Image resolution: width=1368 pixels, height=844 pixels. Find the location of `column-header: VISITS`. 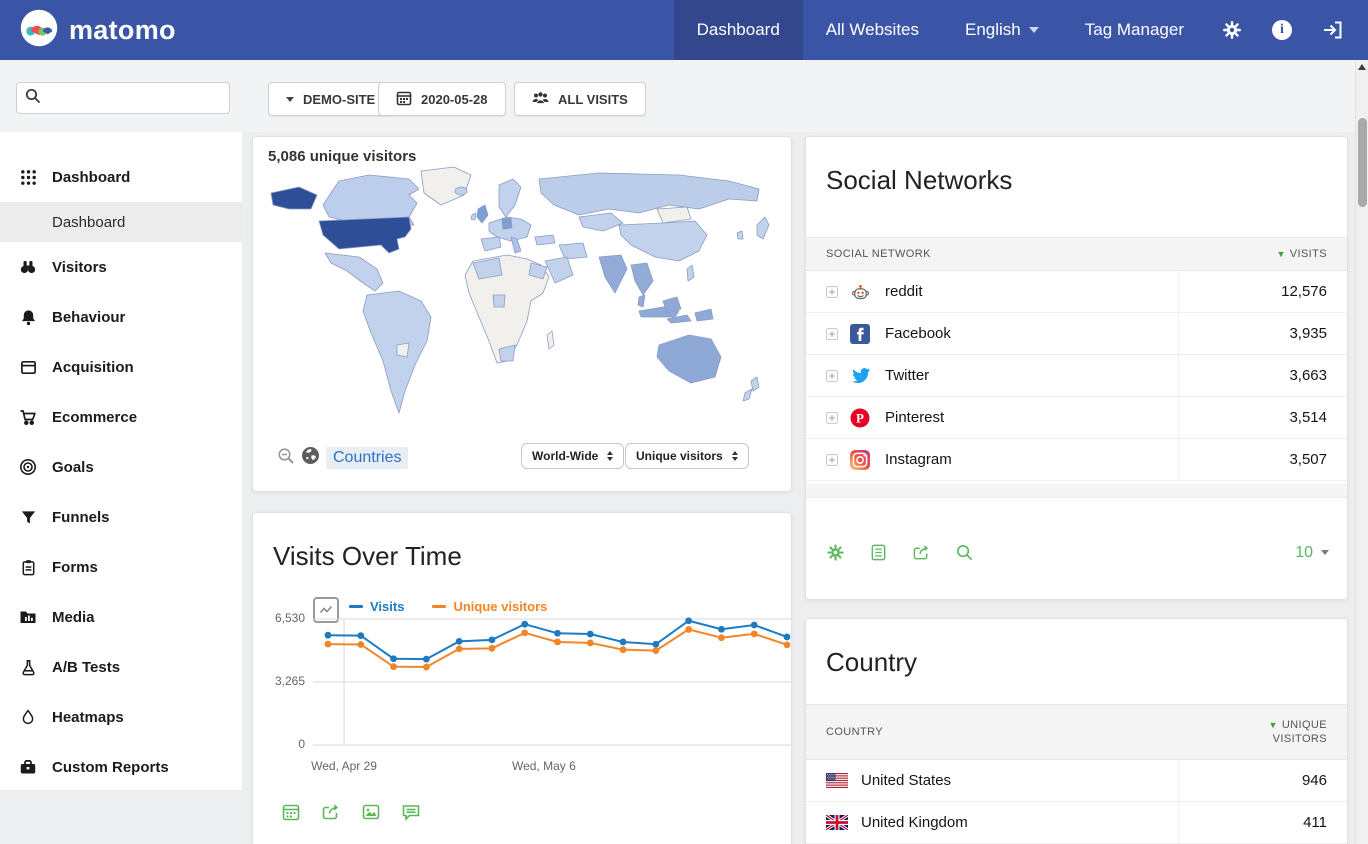

column-header: VISITS is located at coordinates (1308, 254).